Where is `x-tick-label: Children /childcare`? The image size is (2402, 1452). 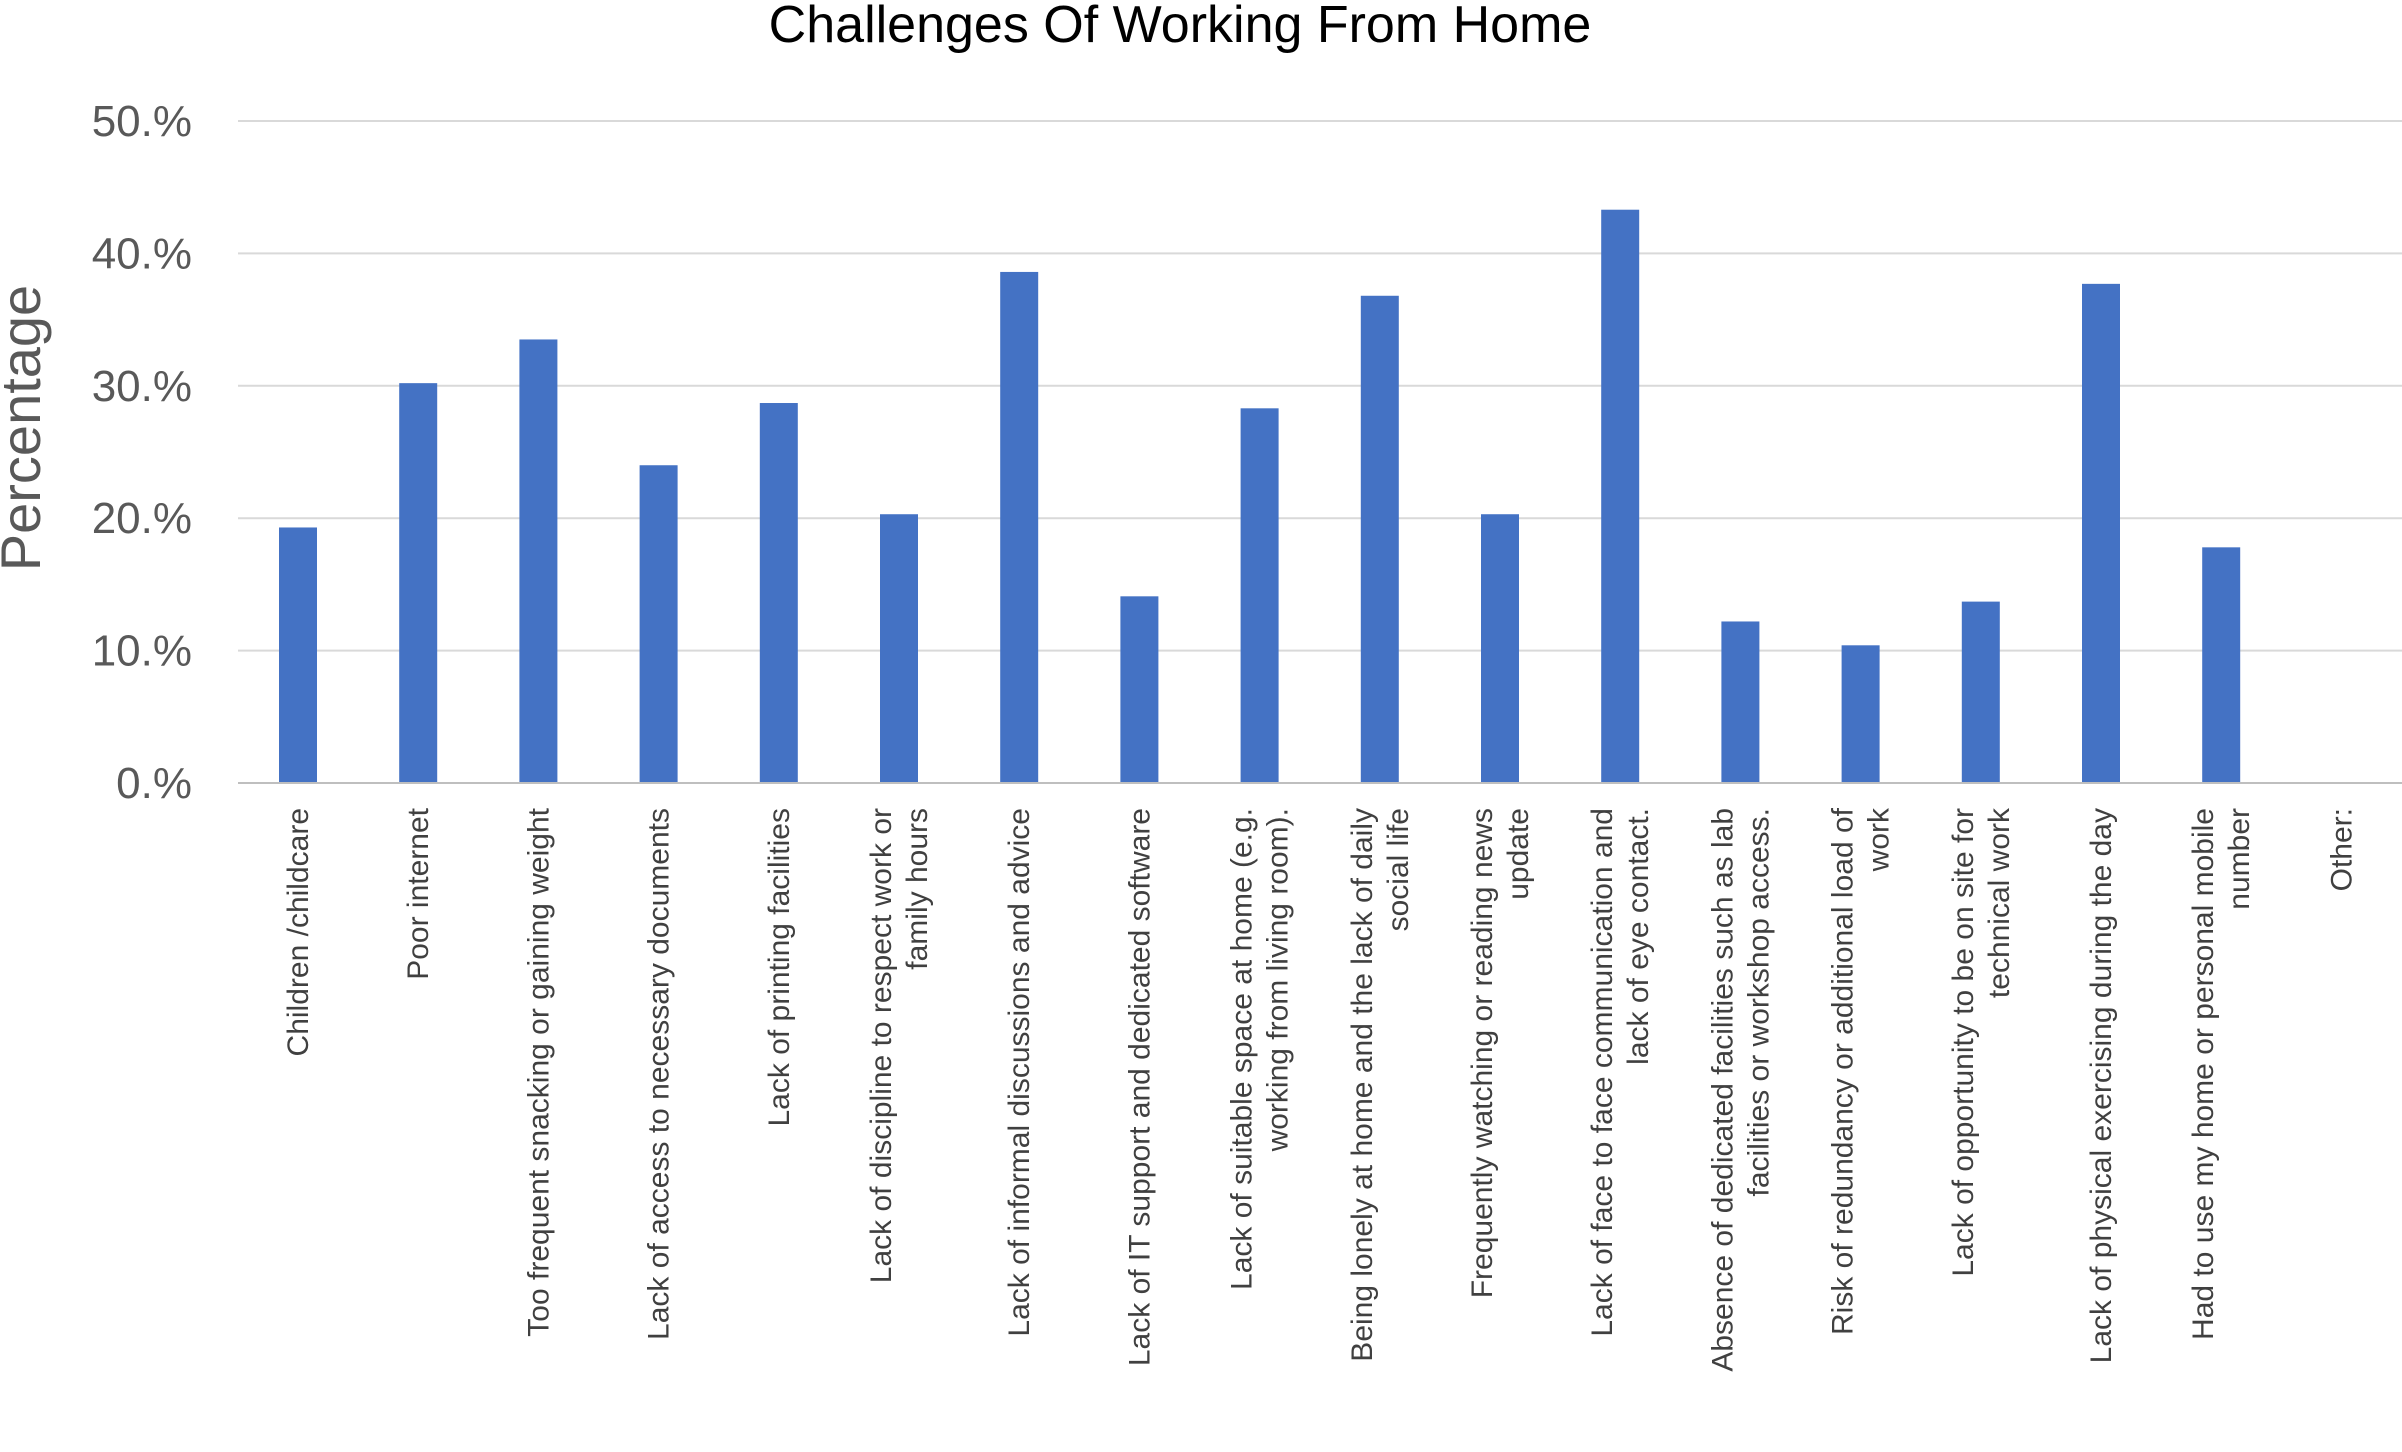
x-tick-label: Children /childcare is located at coordinates (298, 932).